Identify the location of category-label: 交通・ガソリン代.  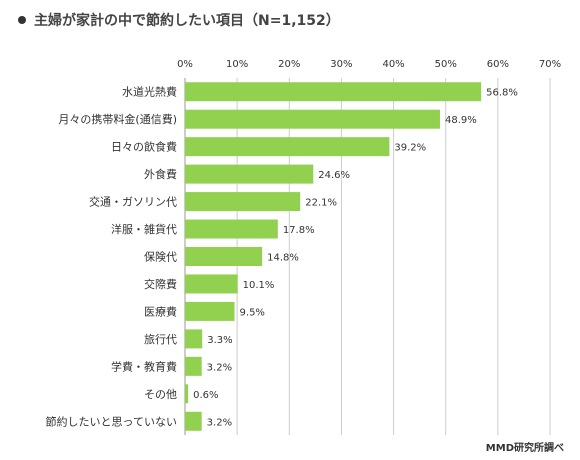
(133, 202).